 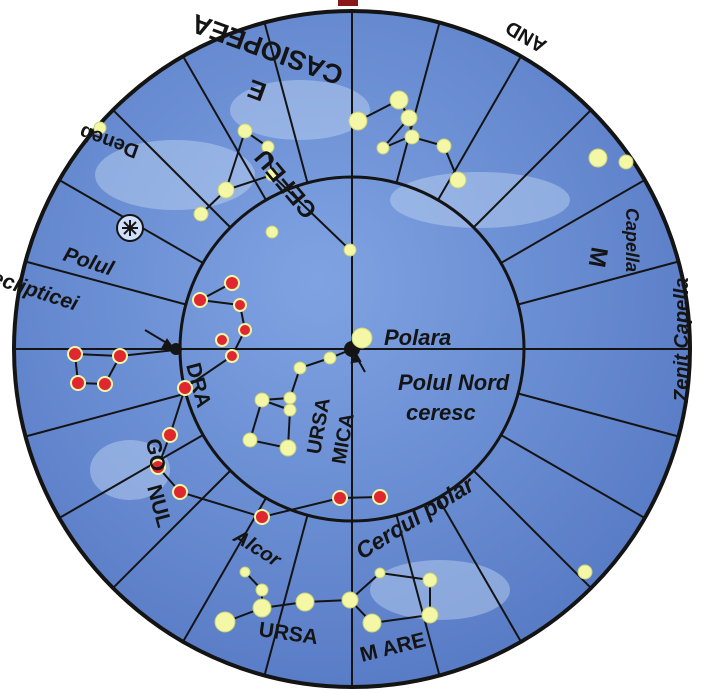 I want to click on label-capella: Capella, so click(x=632, y=240).